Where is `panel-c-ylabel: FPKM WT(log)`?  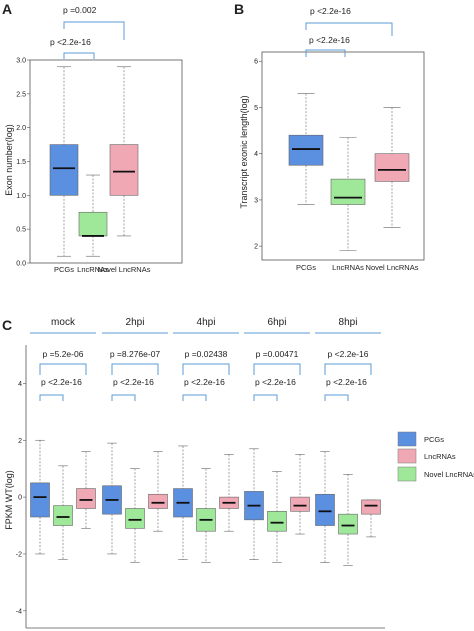 panel-c-ylabel: FPKM WT(log) is located at coordinates (9, 500).